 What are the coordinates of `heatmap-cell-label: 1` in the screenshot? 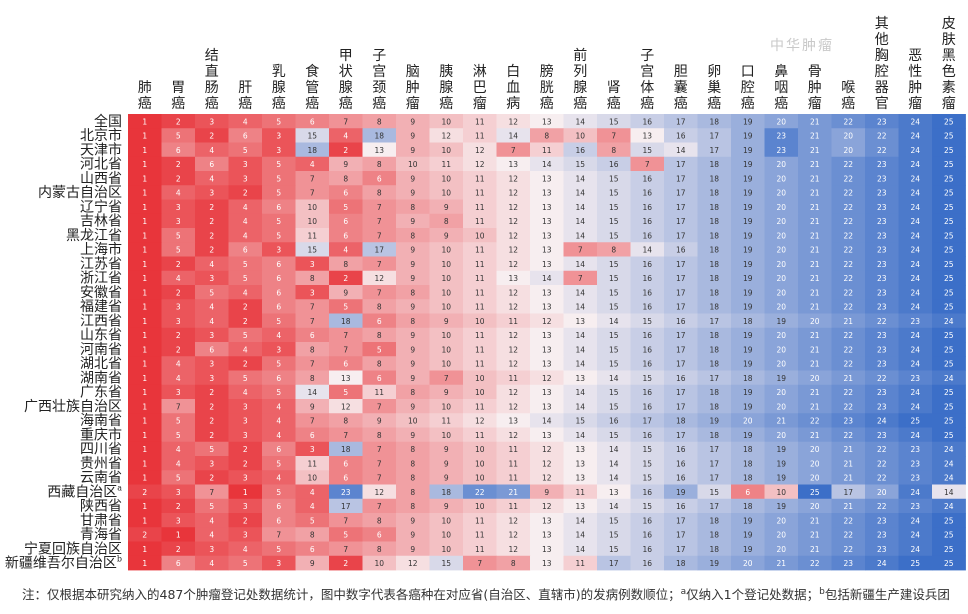 It's located at (144, 136).